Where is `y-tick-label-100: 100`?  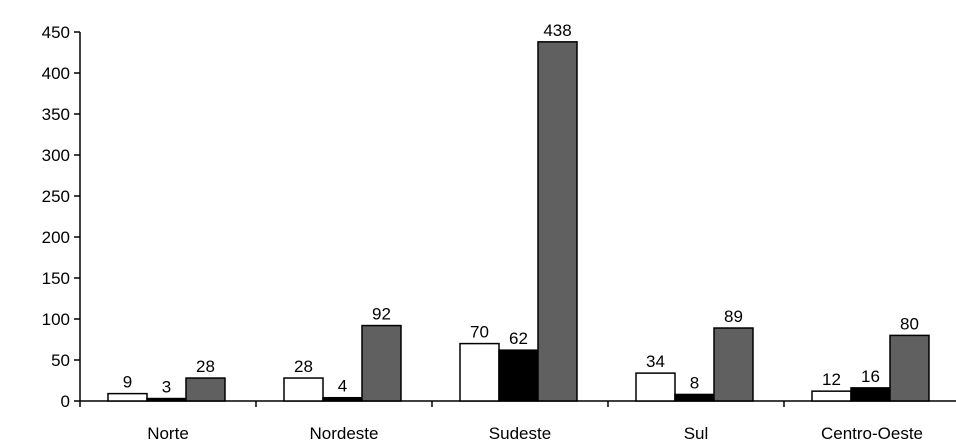 y-tick-label-100: 100 is located at coordinates (56, 319).